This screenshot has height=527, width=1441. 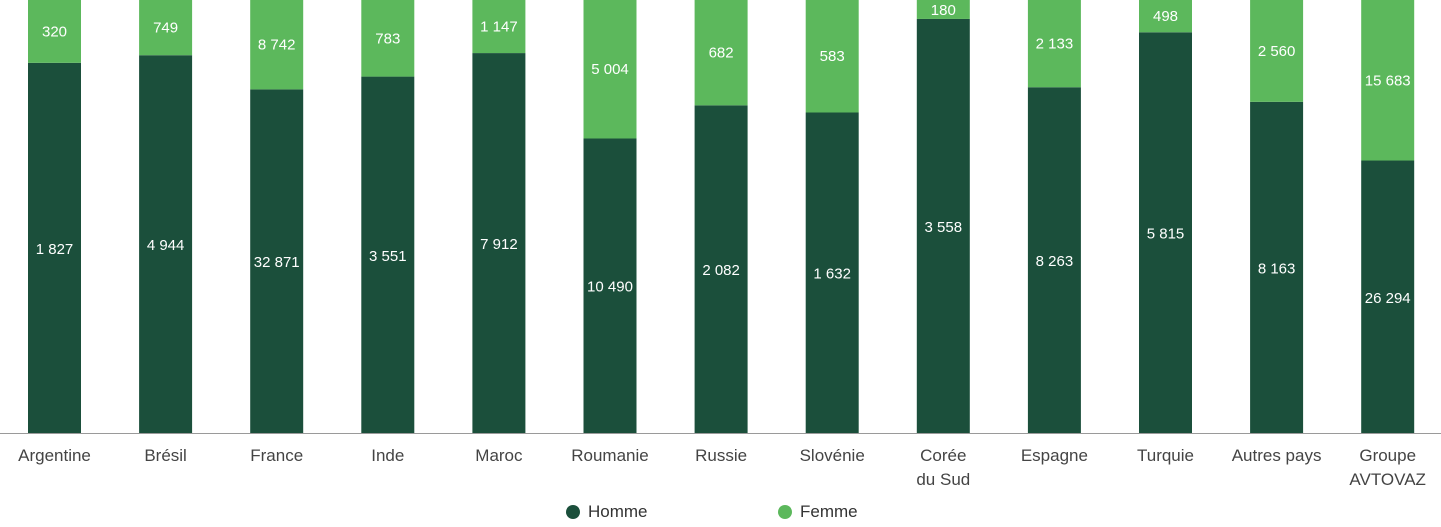 I want to click on legend: Homme Femme, so click(x=720, y=514).